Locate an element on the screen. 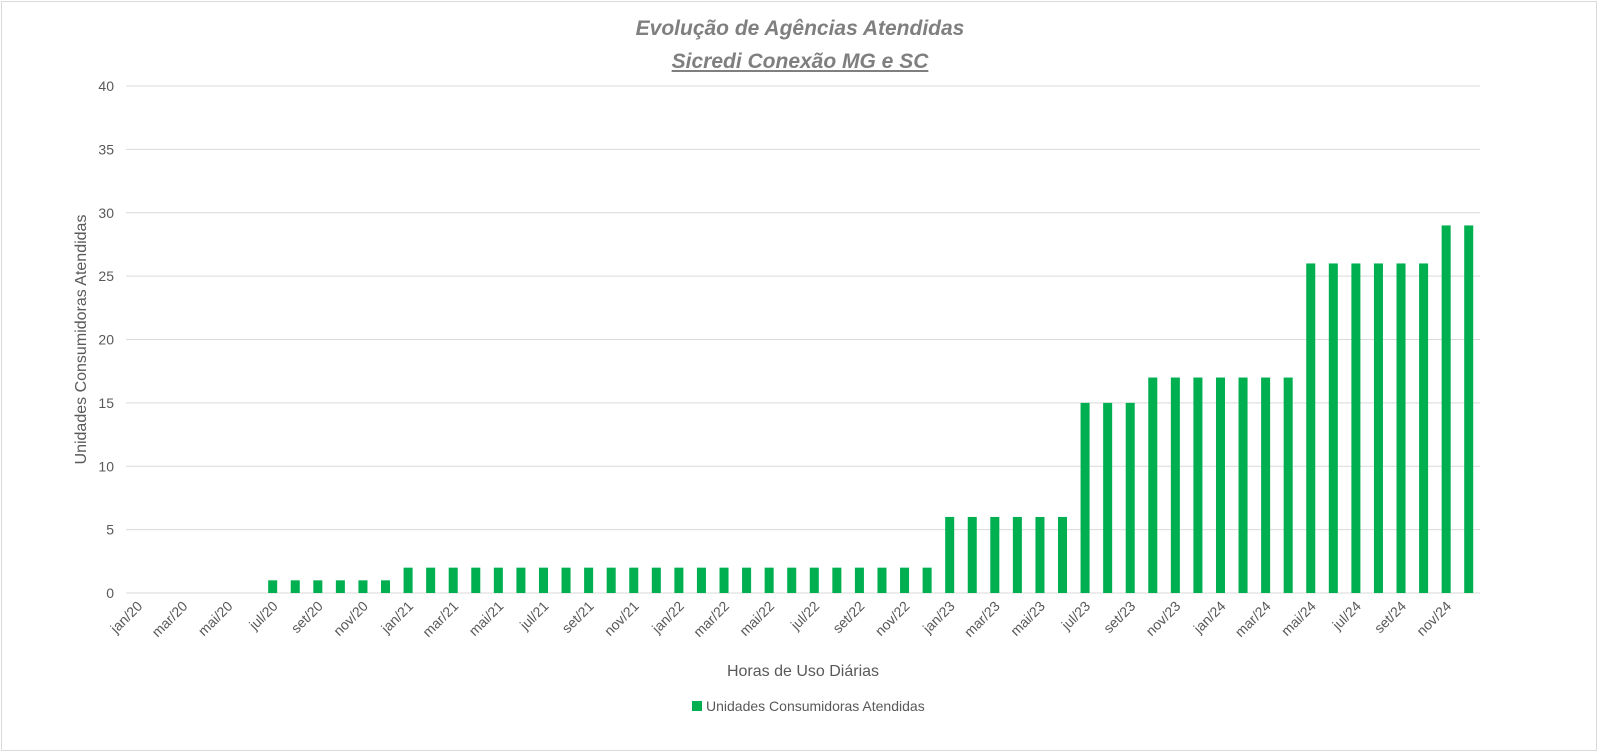  x-tick-label: jul/22 is located at coordinates (805, 616).